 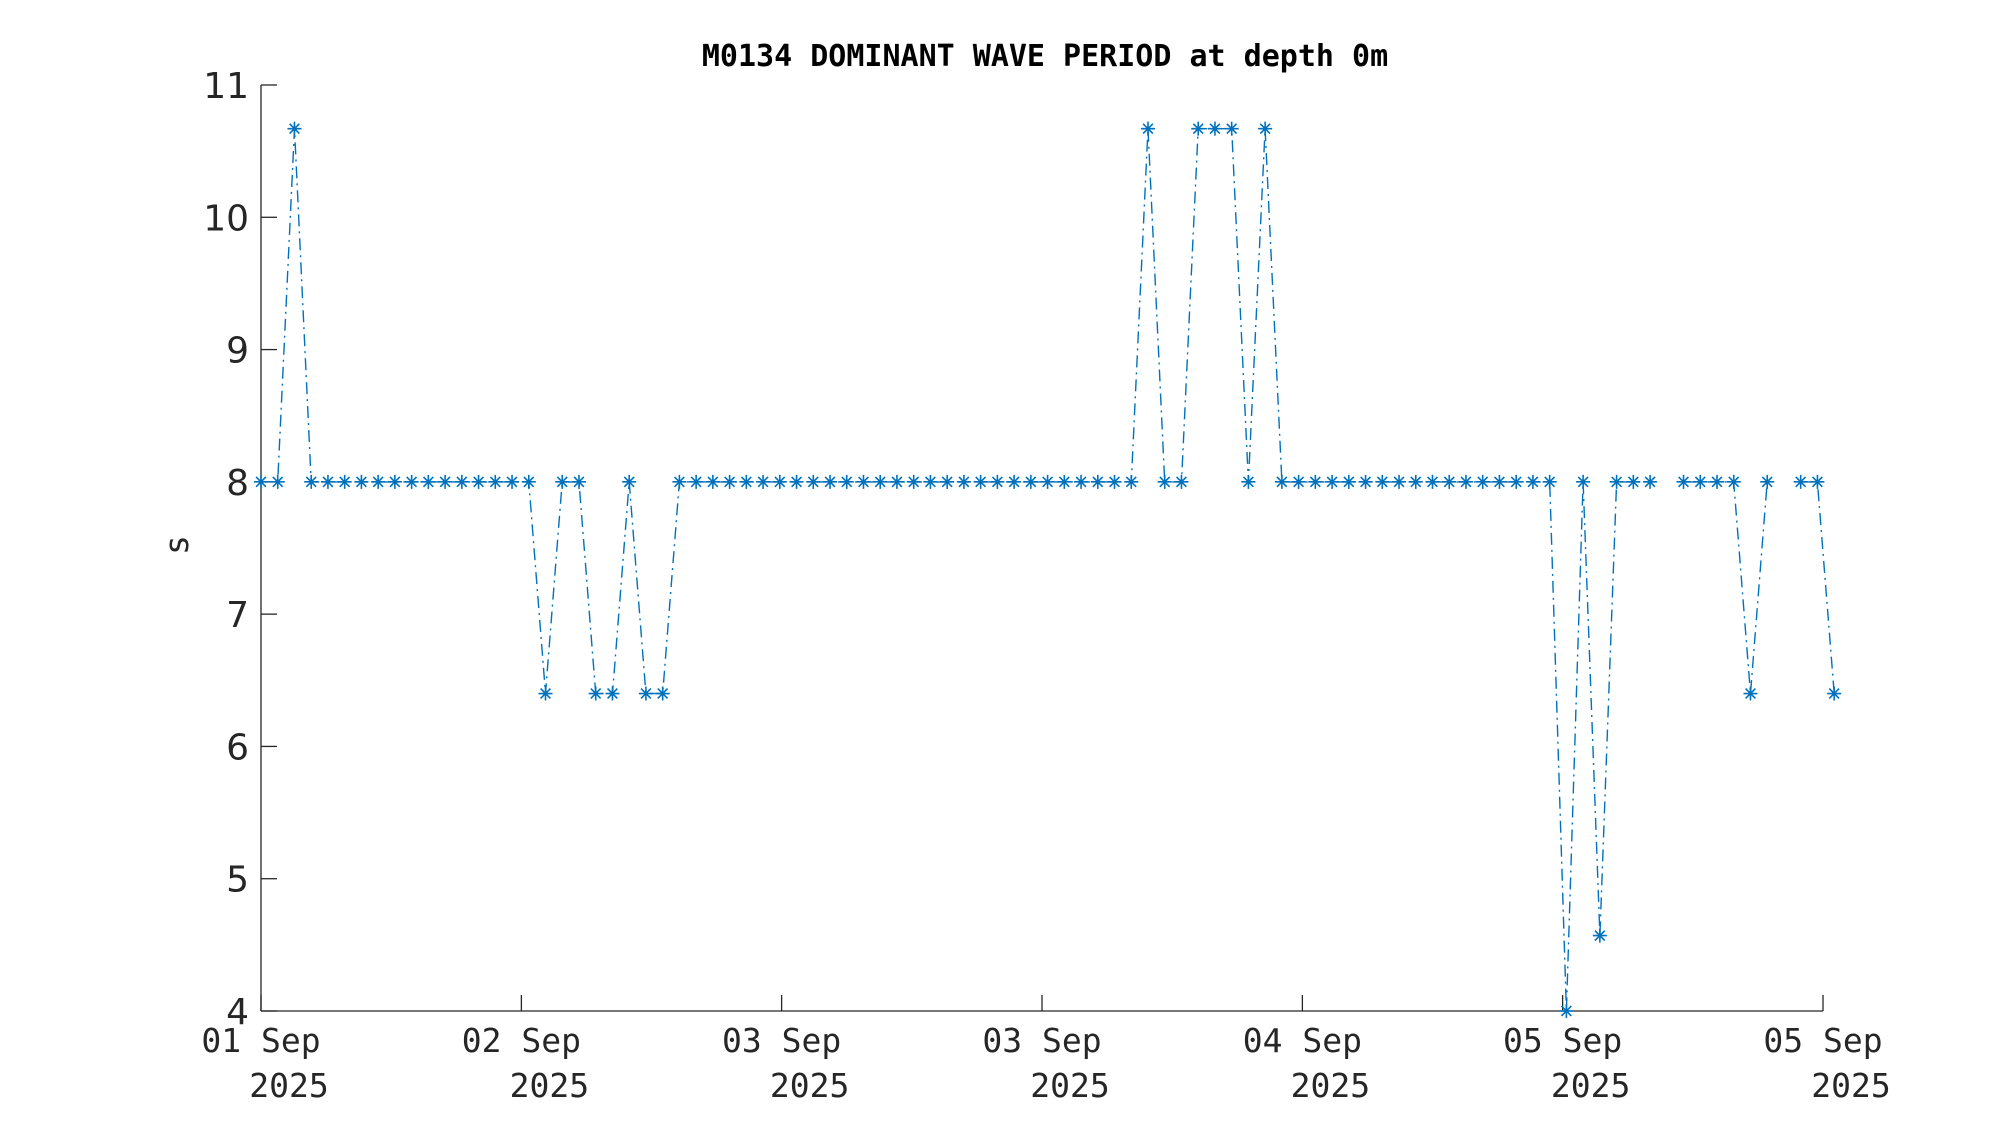 I want to click on y-tick-label: 6, so click(x=237, y=747).